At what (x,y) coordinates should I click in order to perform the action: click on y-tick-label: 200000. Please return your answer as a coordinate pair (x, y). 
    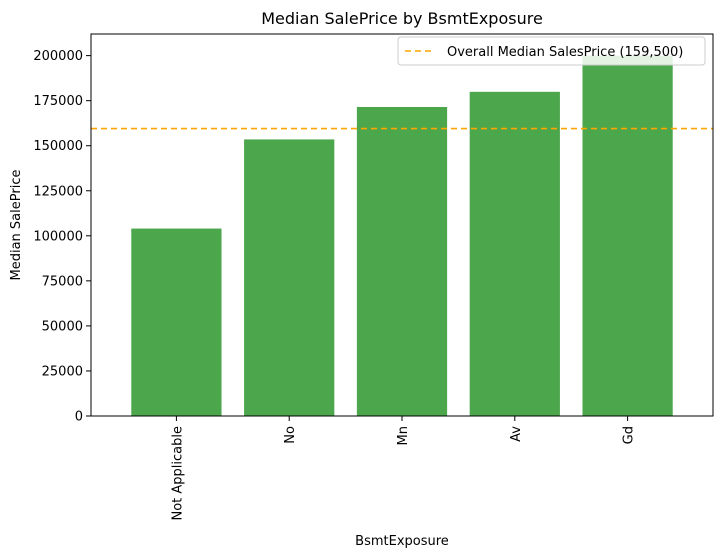
    Looking at the image, I should click on (58, 56).